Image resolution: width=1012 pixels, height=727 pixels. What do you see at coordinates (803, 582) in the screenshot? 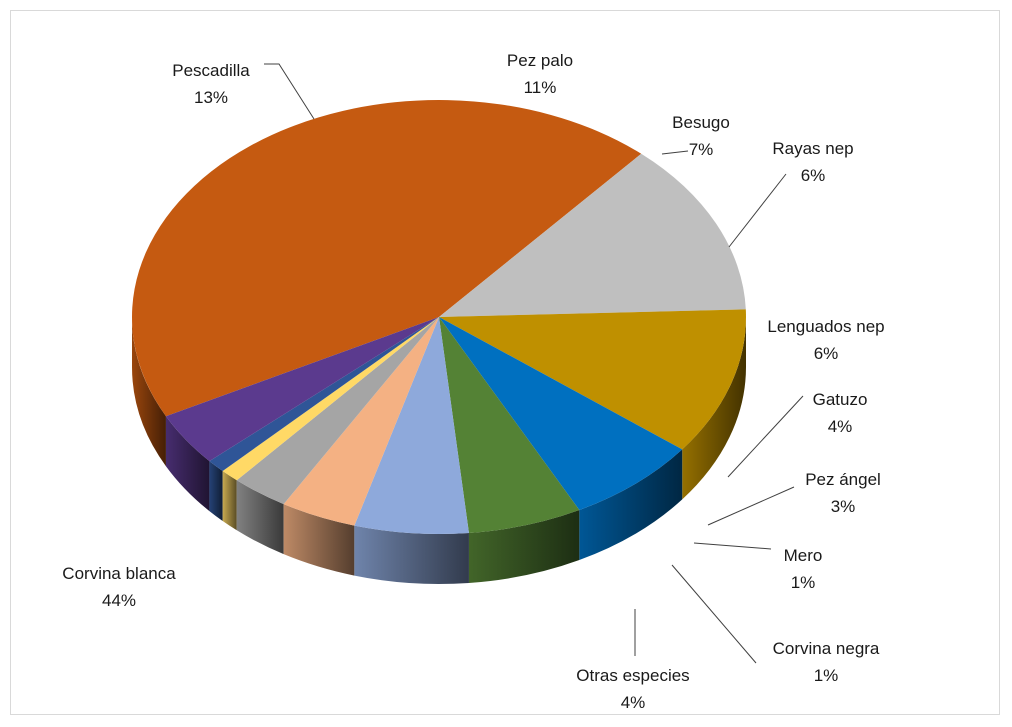
I see `data-label-pct-mero: 1%` at bounding box center [803, 582].